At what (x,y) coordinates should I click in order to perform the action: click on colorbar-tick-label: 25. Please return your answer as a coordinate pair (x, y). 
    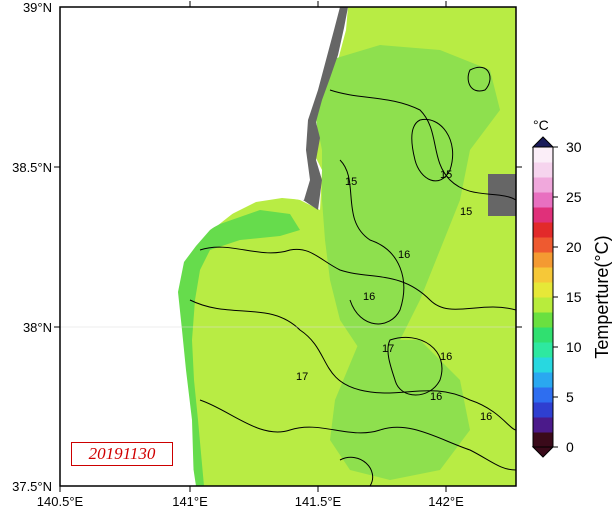
    Looking at the image, I should click on (574, 197).